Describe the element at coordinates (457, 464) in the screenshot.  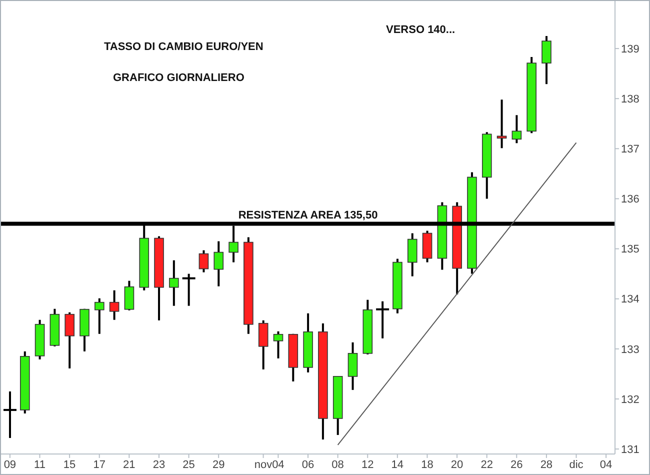
I see `x-tick-label: 20` at that location.